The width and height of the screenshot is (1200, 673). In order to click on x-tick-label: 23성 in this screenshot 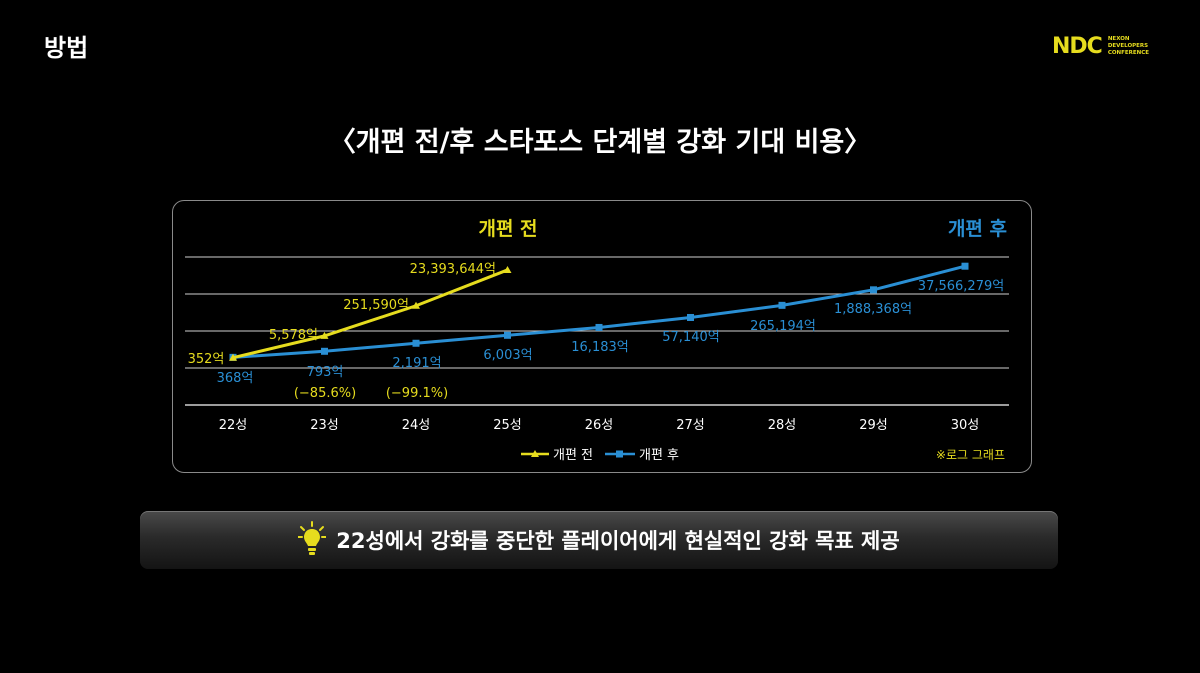, I will do `click(324, 425)`.